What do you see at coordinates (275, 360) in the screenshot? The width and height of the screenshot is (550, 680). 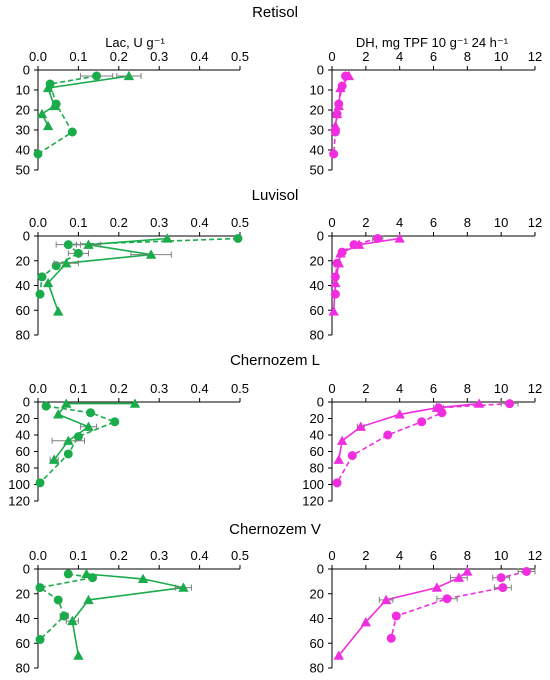 I see `row-title-chernozem-l: Chernozem L` at bounding box center [275, 360].